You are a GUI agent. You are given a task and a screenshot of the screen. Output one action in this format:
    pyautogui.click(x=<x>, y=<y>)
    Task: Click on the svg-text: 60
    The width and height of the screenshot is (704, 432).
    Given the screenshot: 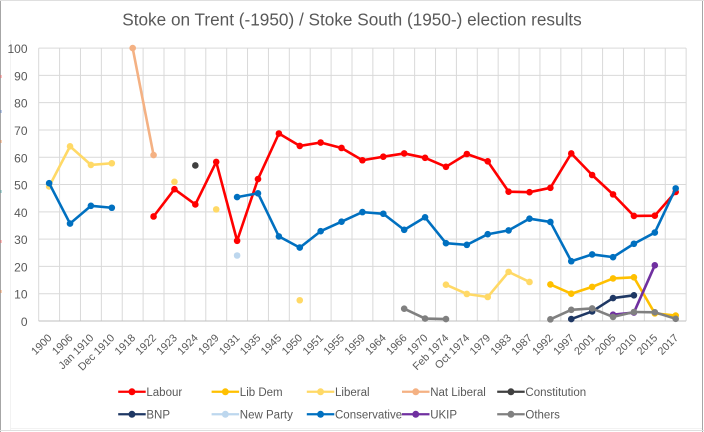 What is the action you would take?
    pyautogui.click(x=21, y=158)
    